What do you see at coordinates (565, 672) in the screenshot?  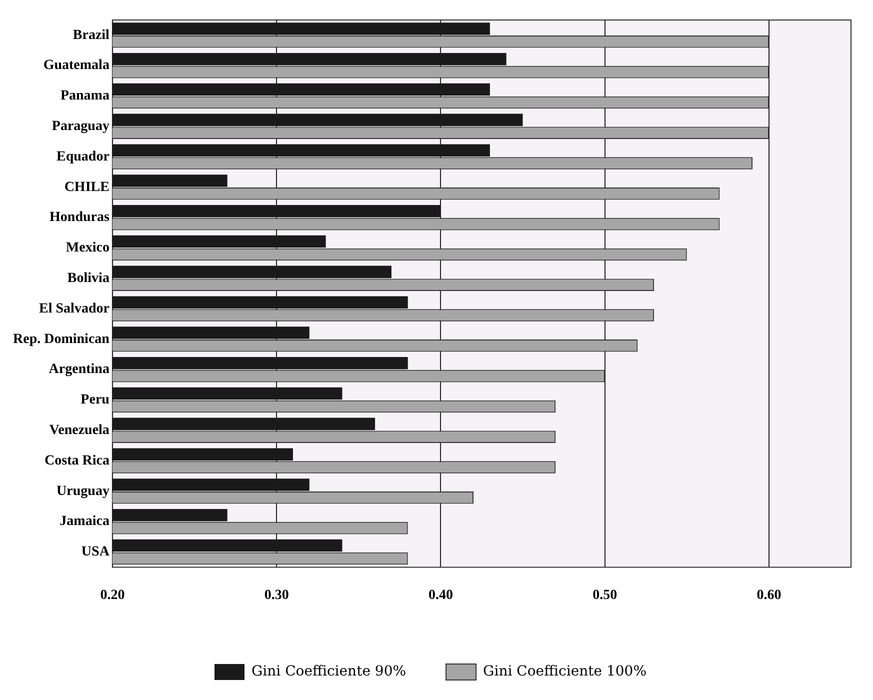 I see `legend-label: Gini Coefficiente 100%` at bounding box center [565, 672].